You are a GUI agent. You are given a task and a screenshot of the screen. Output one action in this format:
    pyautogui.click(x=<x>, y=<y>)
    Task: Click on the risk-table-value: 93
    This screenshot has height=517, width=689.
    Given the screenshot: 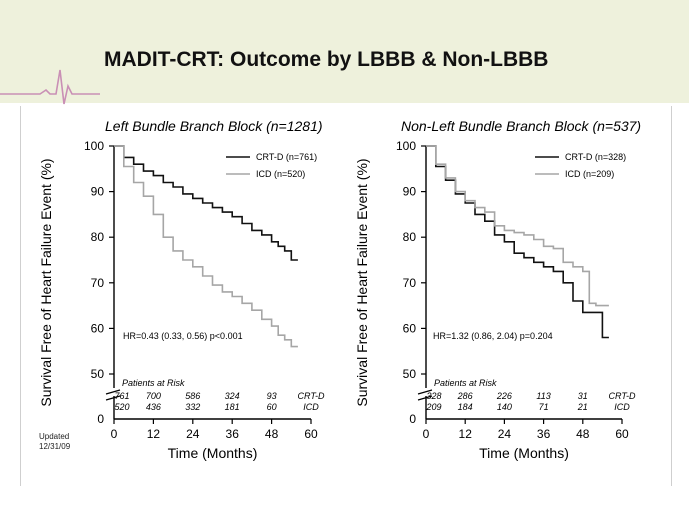 What is the action you would take?
    pyautogui.click(x=272, y=396)
    